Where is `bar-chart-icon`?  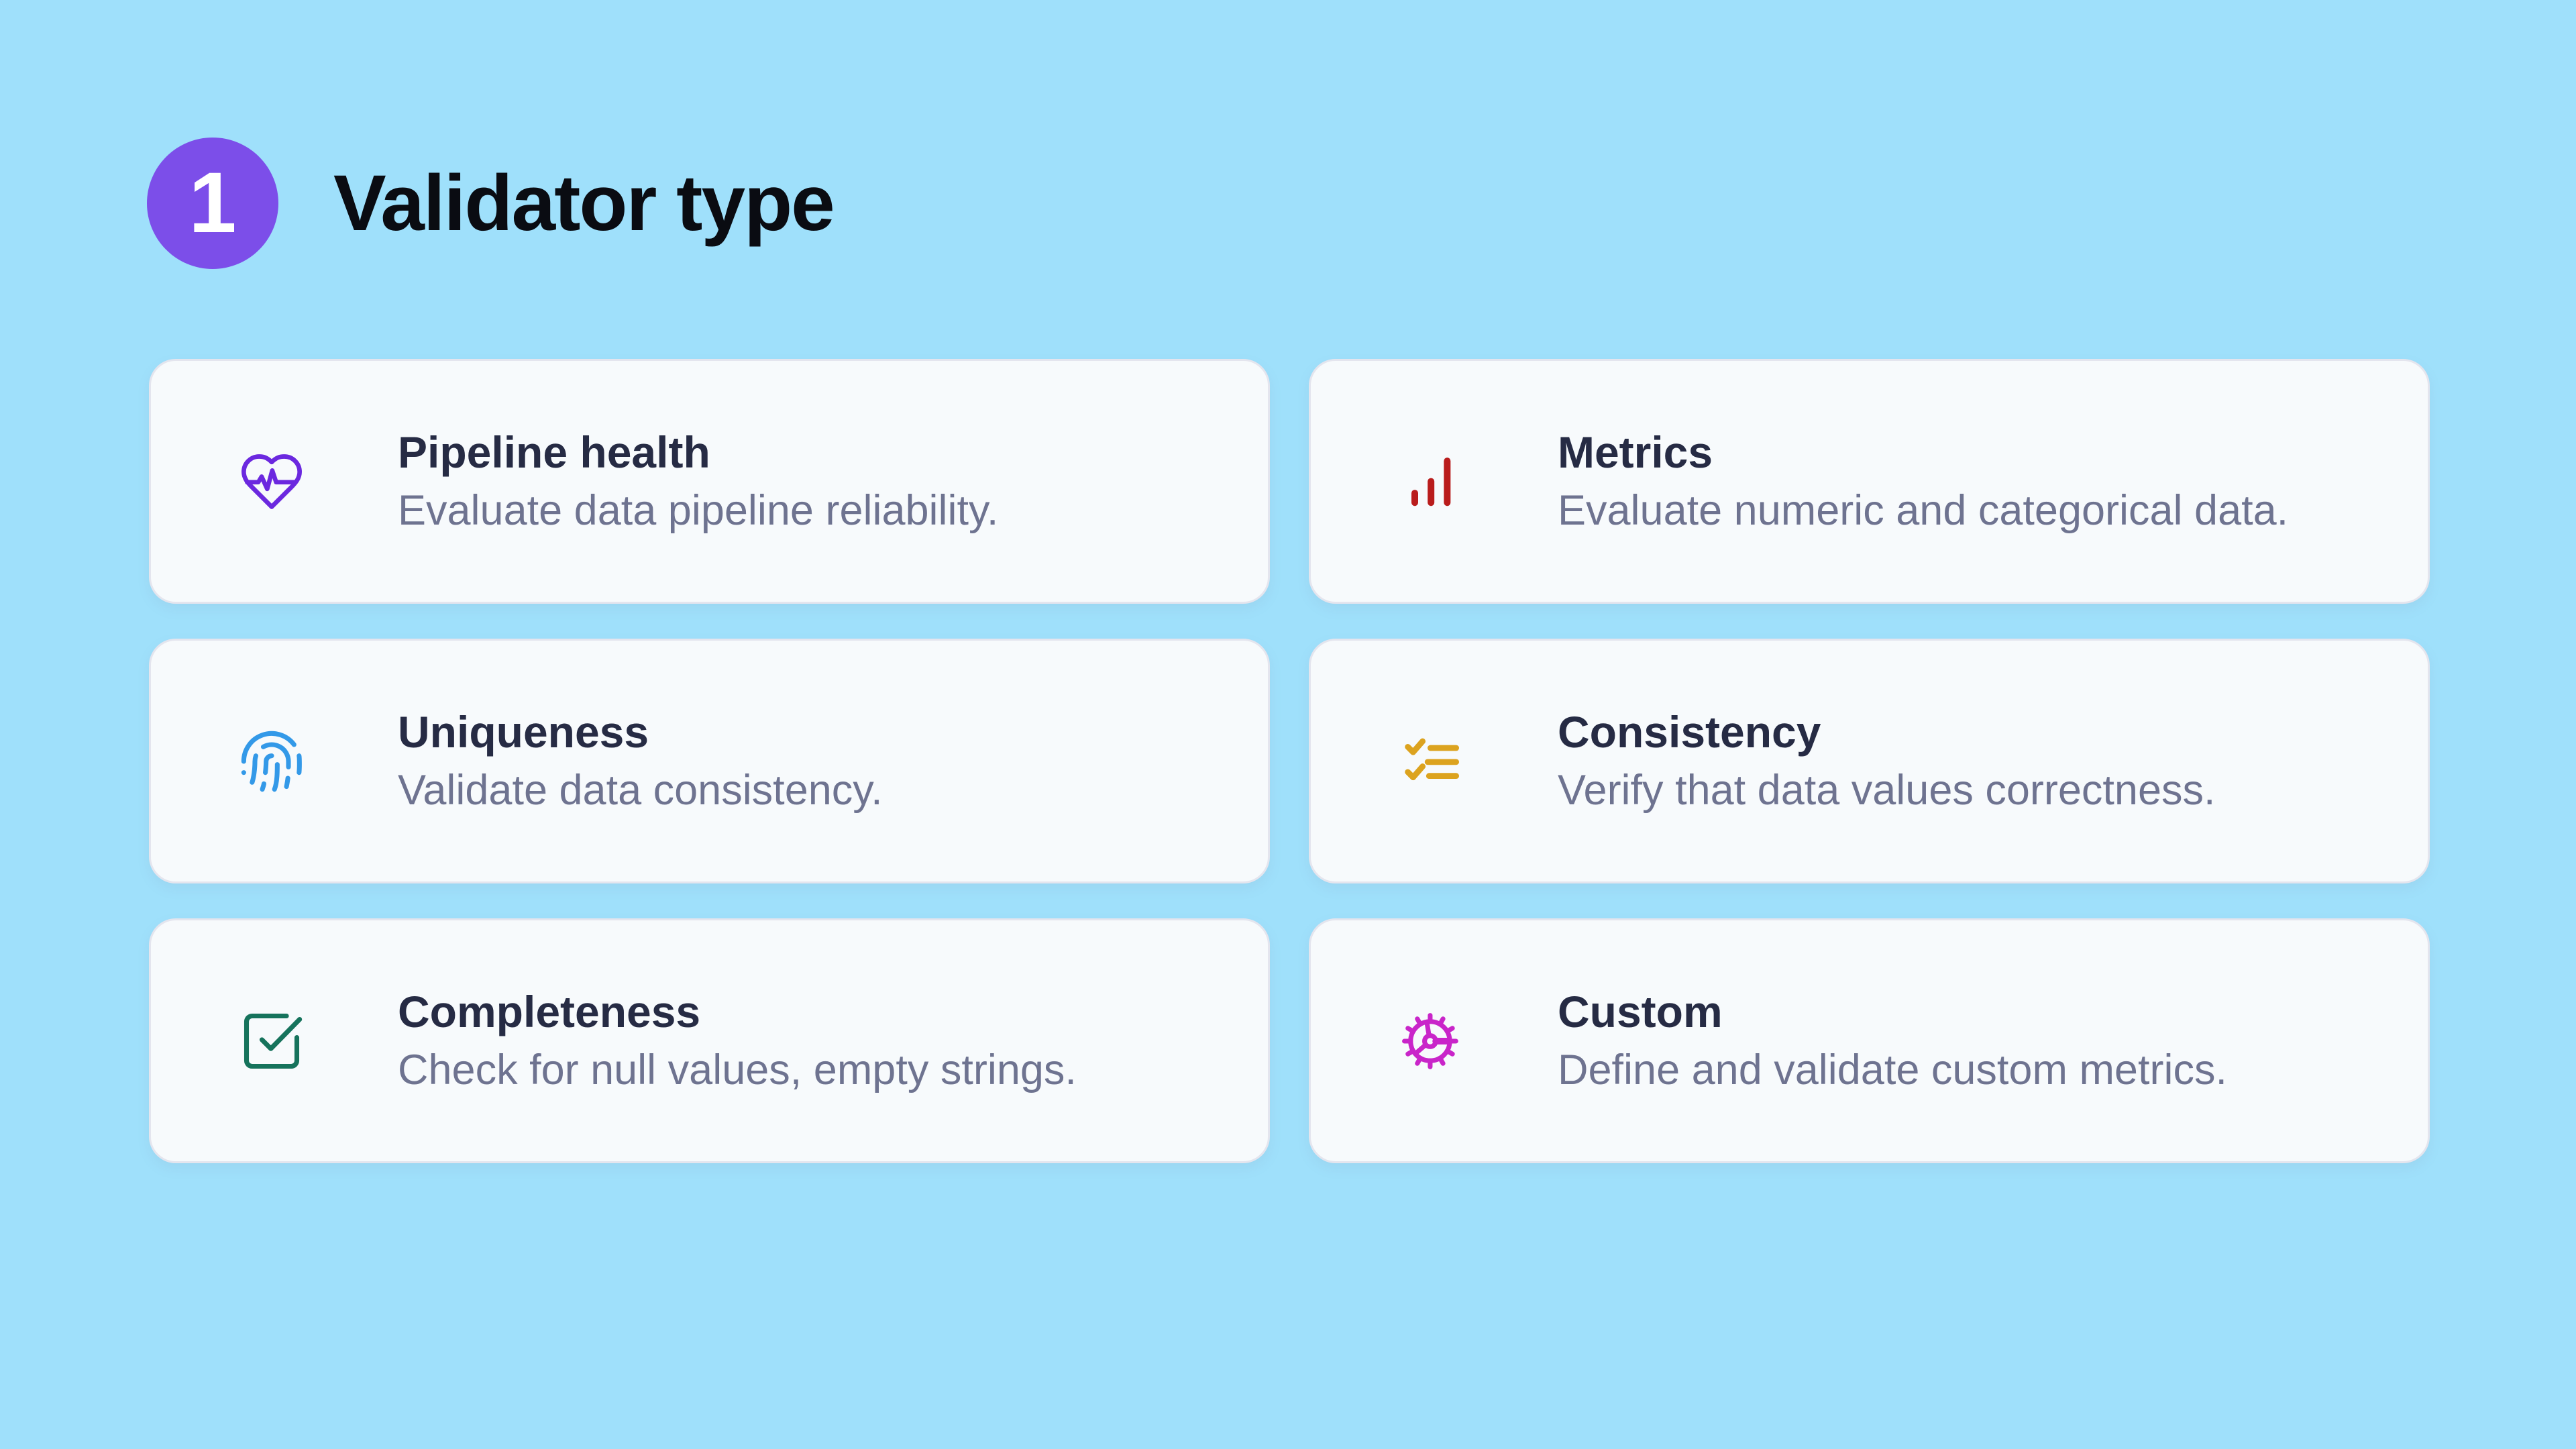 bar-chart-icon is located at coordinates (1431, 481).